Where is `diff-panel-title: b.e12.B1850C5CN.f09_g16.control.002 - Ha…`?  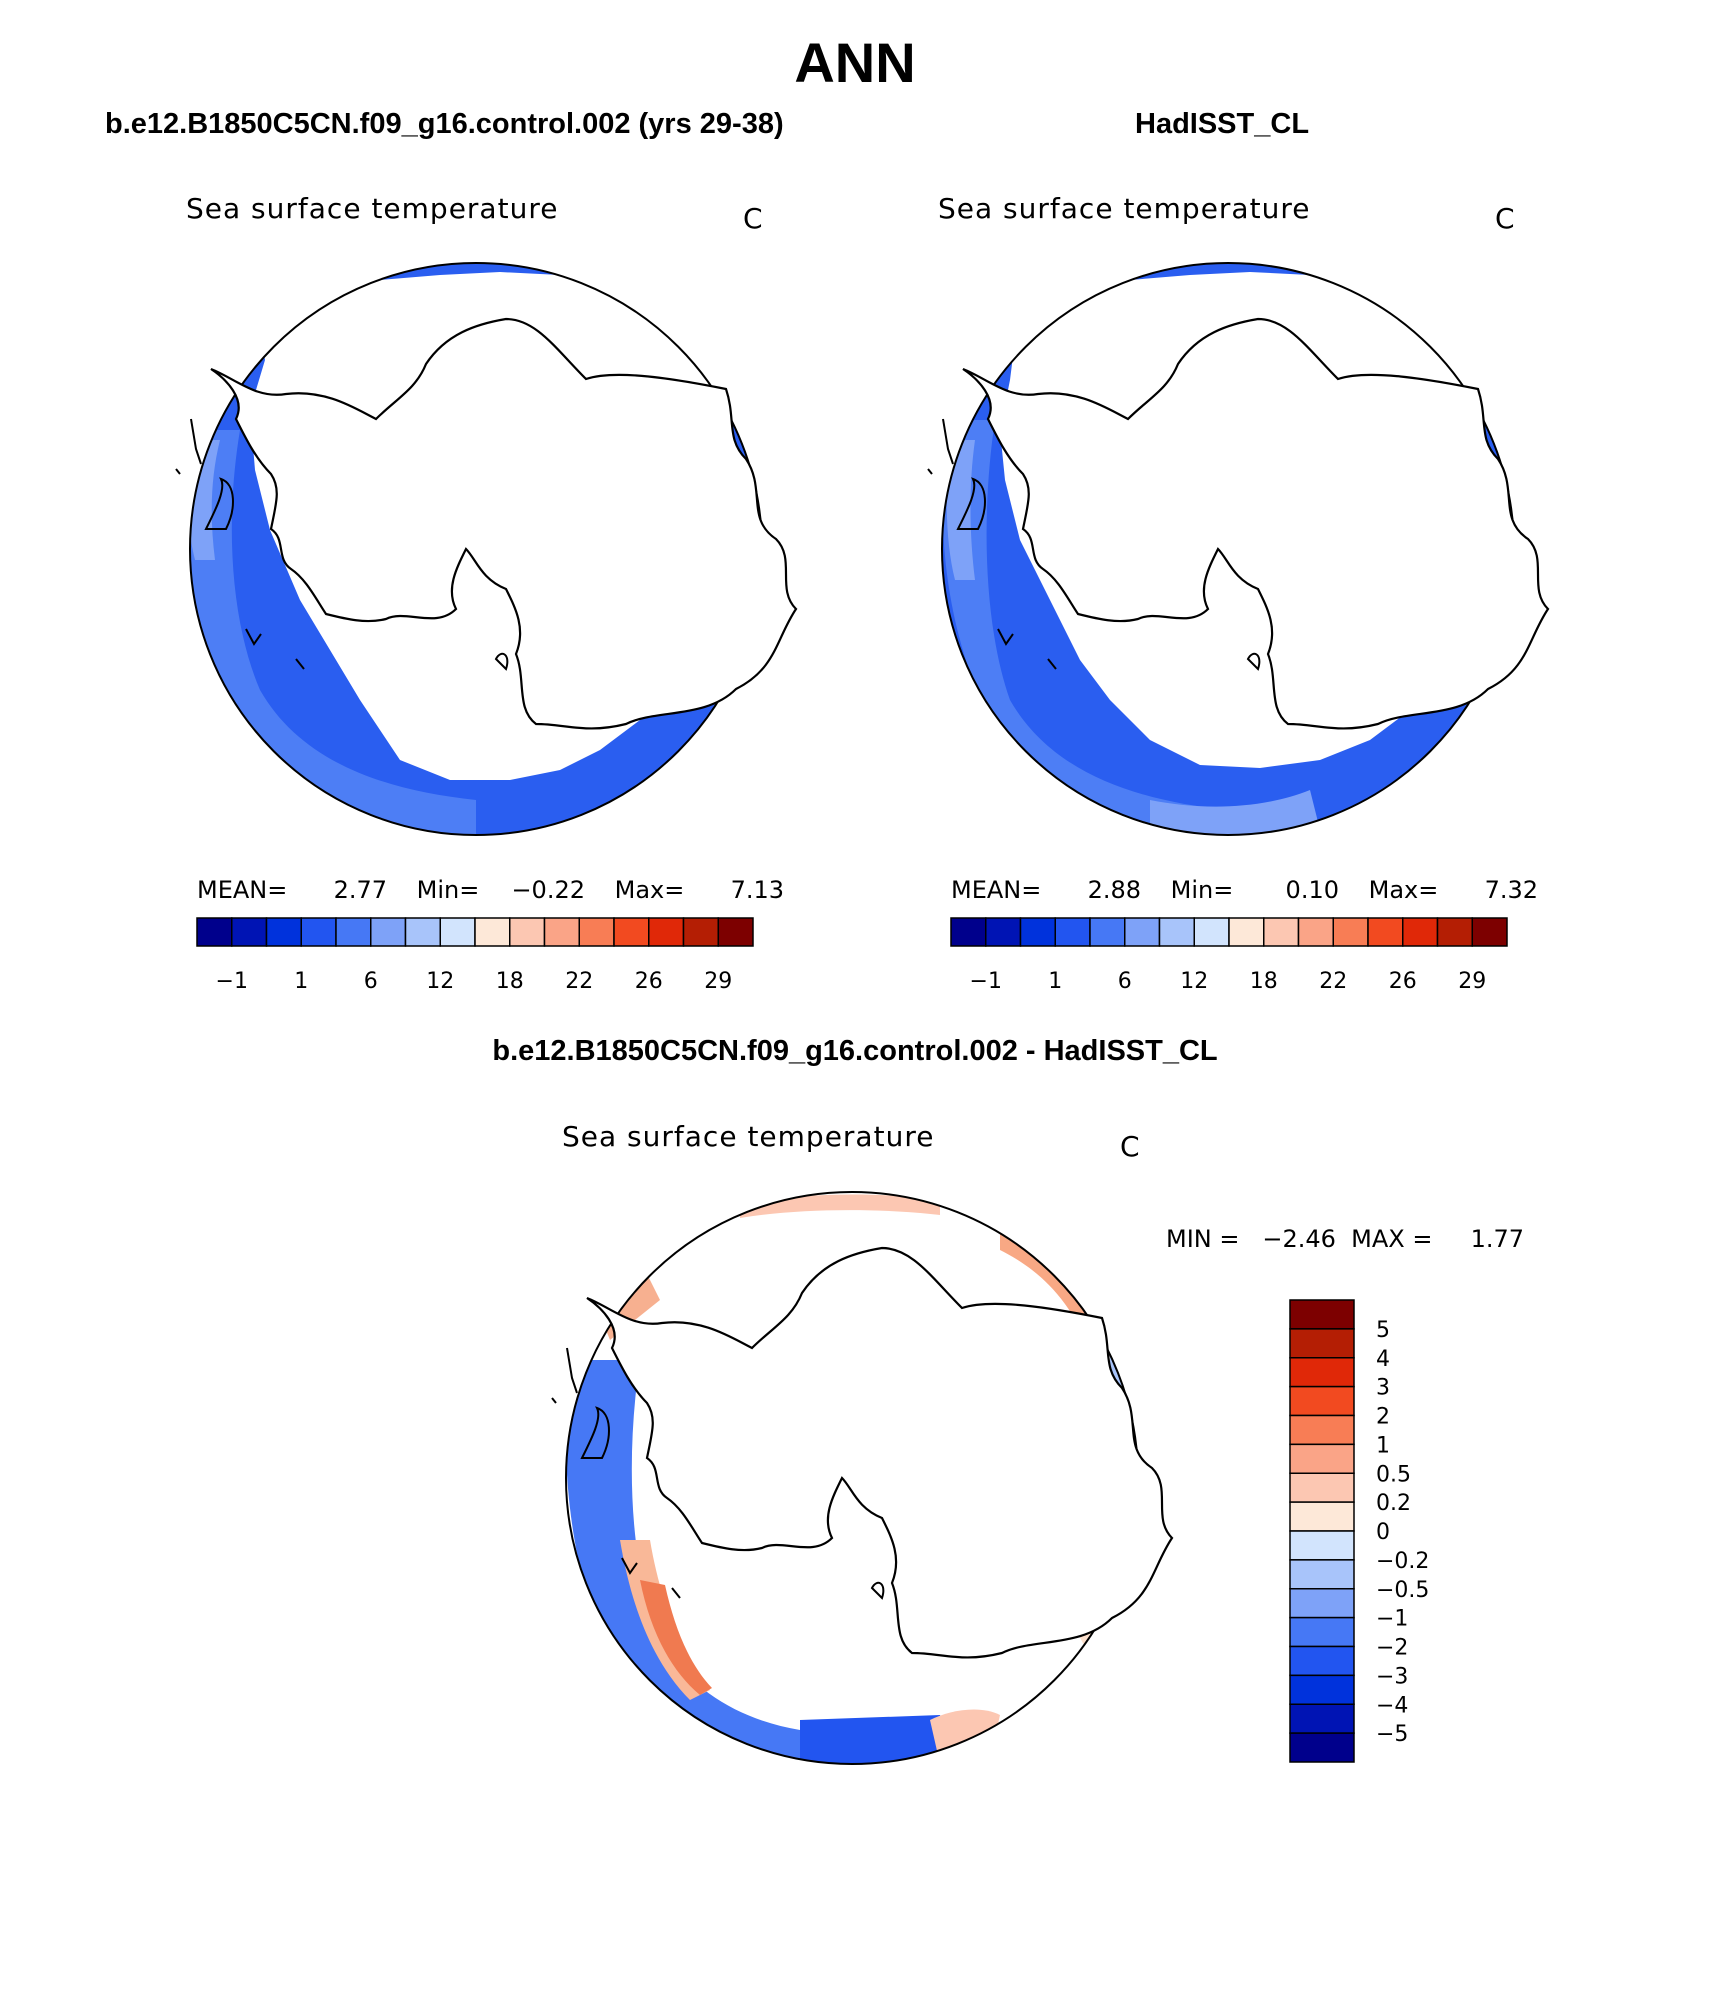
diff-panel-title: b.e12.B1850C5CN.f09_g16.control.002 - Ha… is located at coordinates (855, 1051).